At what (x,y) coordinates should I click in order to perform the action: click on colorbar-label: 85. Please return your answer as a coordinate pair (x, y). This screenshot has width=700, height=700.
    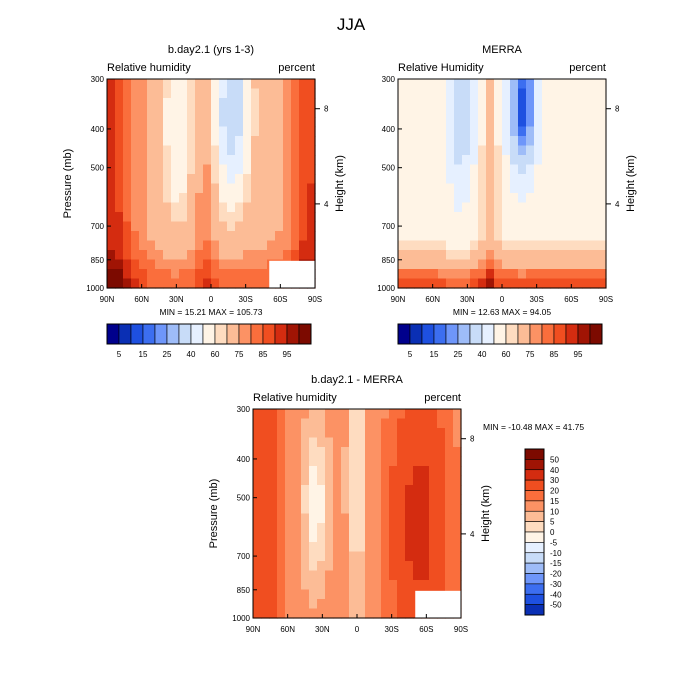
    Looking at the image, I should click on (554, 354).